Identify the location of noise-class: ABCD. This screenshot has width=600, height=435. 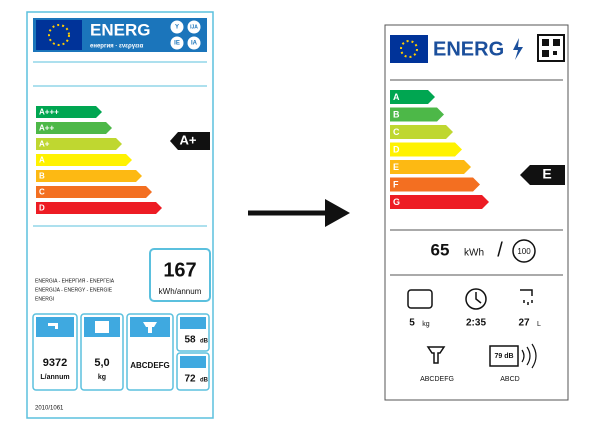
(509, 379).